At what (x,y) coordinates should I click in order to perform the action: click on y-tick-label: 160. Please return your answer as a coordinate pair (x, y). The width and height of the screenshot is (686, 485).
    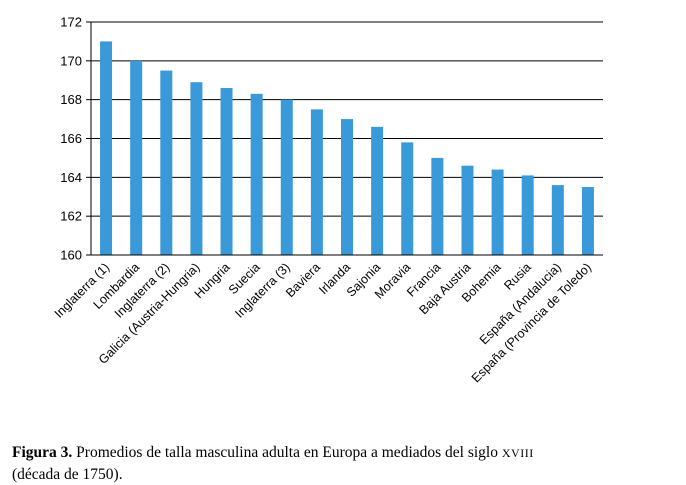
    Looking at the image, I should click on (71, 255).